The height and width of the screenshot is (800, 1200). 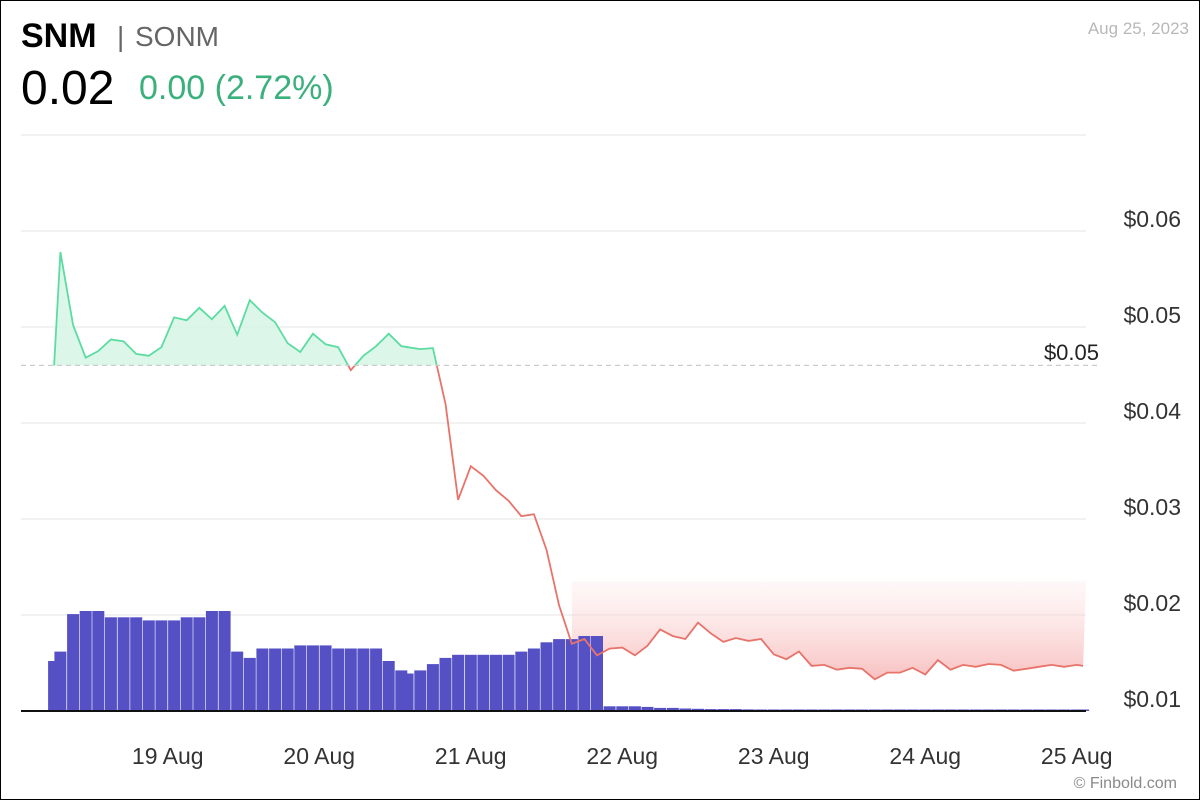 What do you see at coordinates (1152, 603) in the screenshot?
I see `y-tick-label: $0.02` at bounding box center [1152, 603].